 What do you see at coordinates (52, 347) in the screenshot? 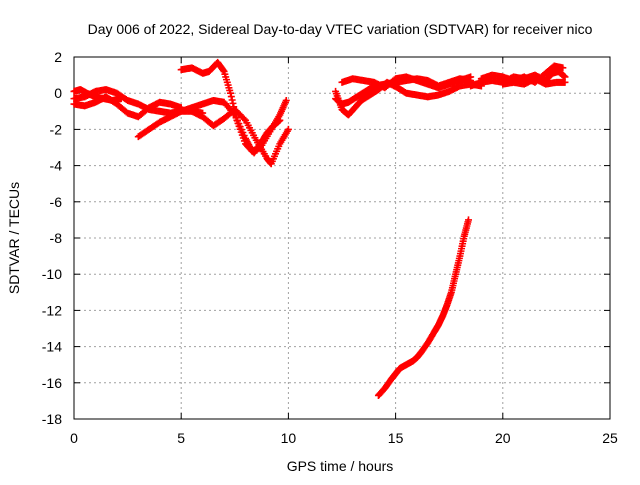
I see `y-tick-label: -14` at bounding box center [52, 347].